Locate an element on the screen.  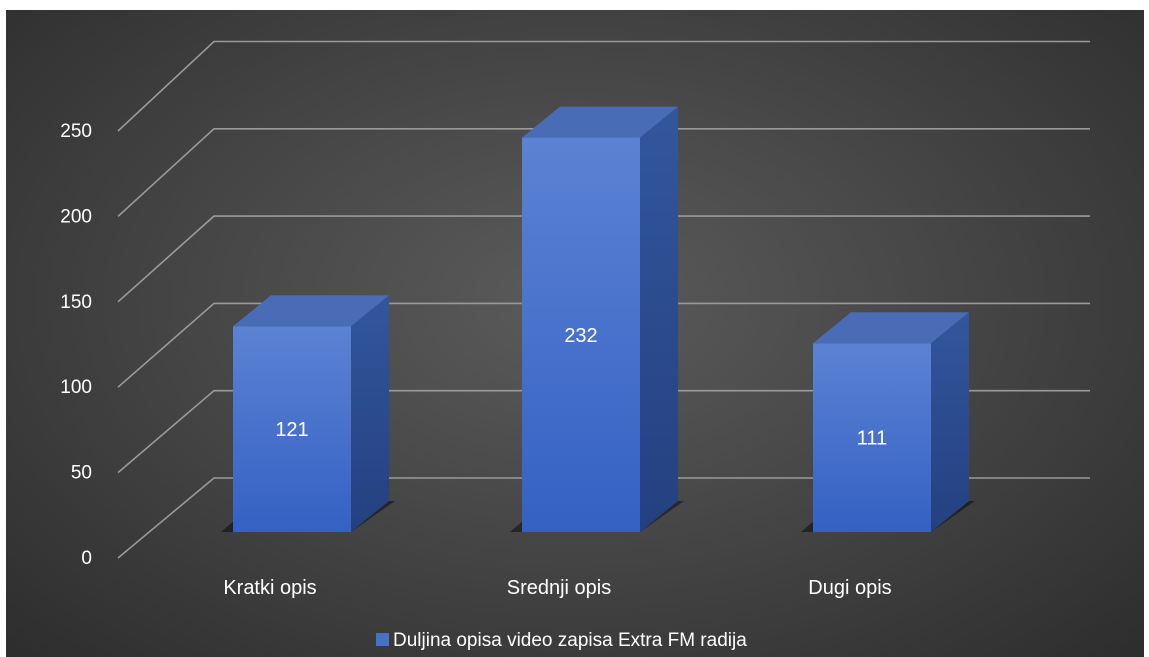
y-axis-ticks: 0 50 100 150 200 250 is located at coordinates (76, 345).